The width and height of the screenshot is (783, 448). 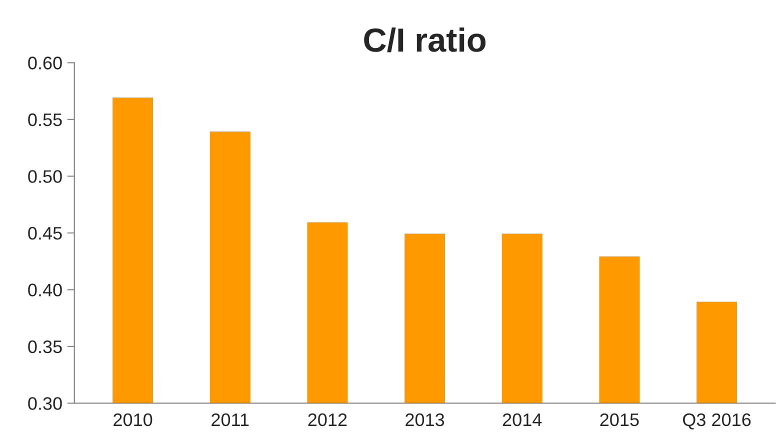 What do you see at coordinates (45, 347) in the screenshot?
I see `y-tick-label: 0.35` at bounding box center [45, 347].